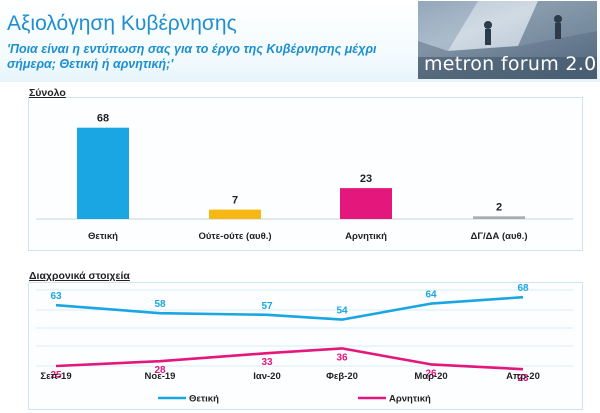 This screenshot has width=600, height=413. I want to click on bar-value-label: 23, so click(366, 179).